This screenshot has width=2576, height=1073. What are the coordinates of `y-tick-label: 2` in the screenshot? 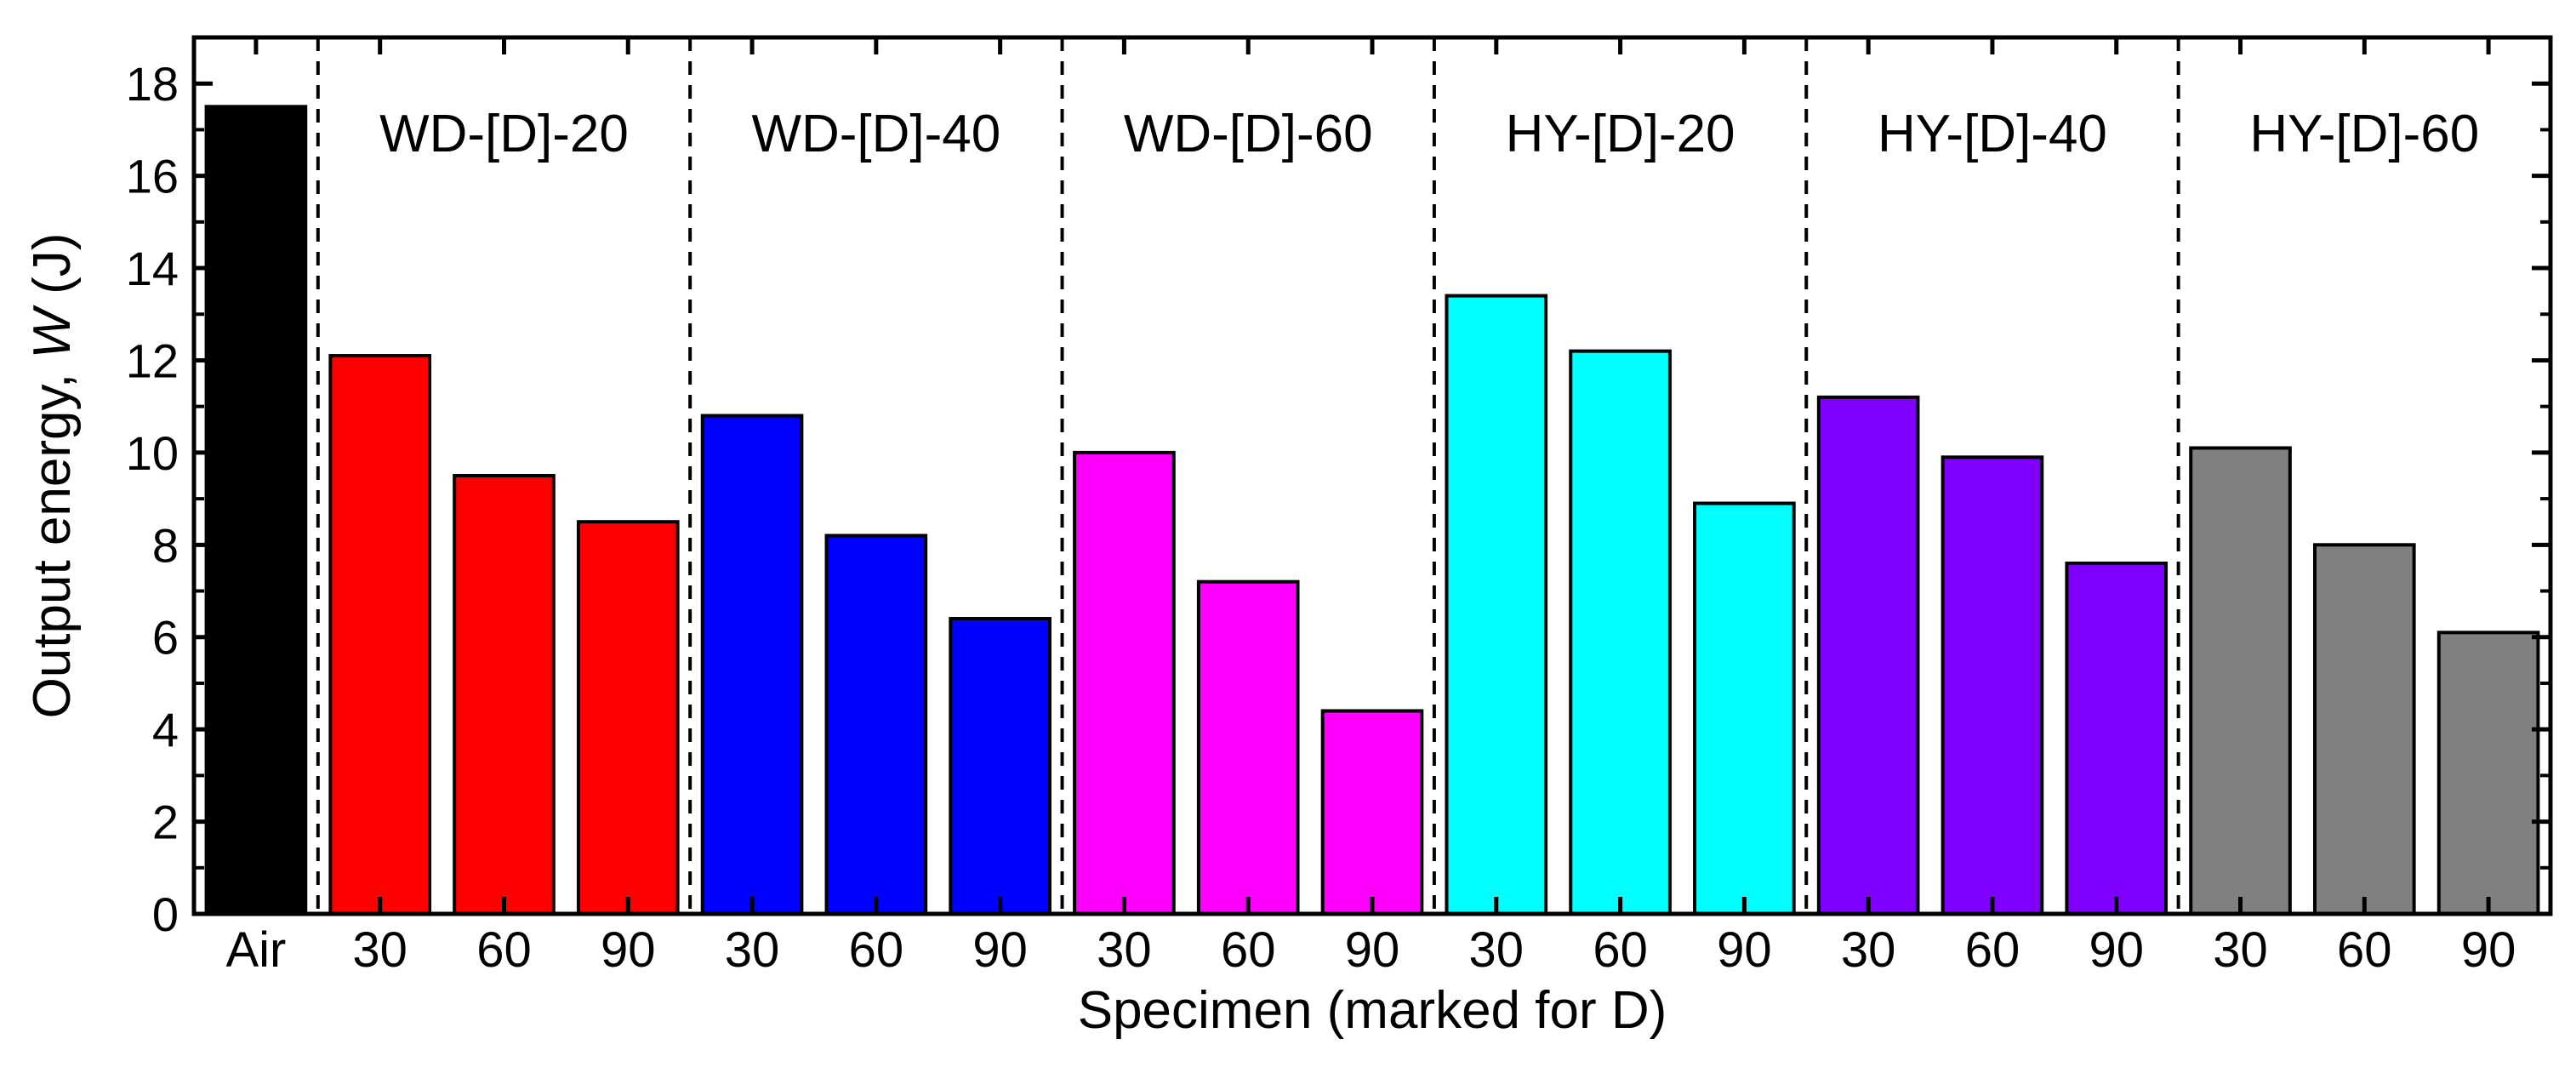 It's located at (166, 822).